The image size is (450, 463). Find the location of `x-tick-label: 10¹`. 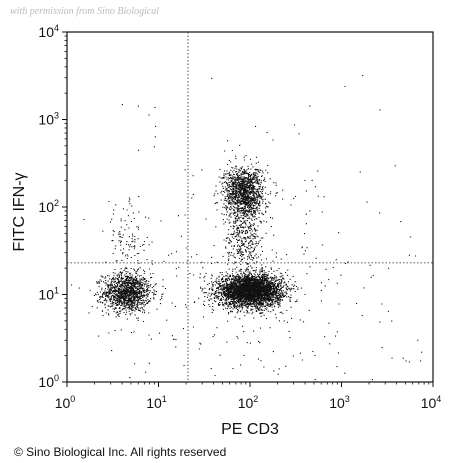

x-tick-label: 10¹ is located at coordinates (156, 402).